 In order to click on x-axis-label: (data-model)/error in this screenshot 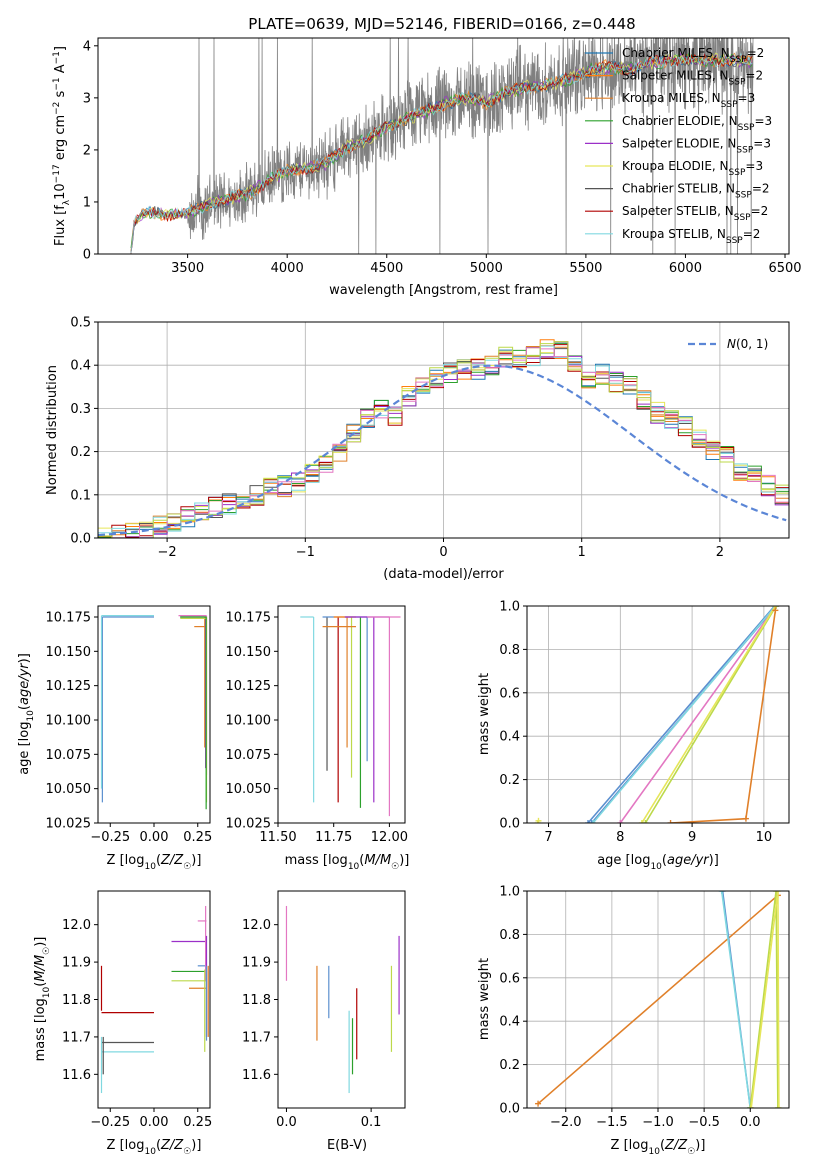, I will do `click(443, 574)`.